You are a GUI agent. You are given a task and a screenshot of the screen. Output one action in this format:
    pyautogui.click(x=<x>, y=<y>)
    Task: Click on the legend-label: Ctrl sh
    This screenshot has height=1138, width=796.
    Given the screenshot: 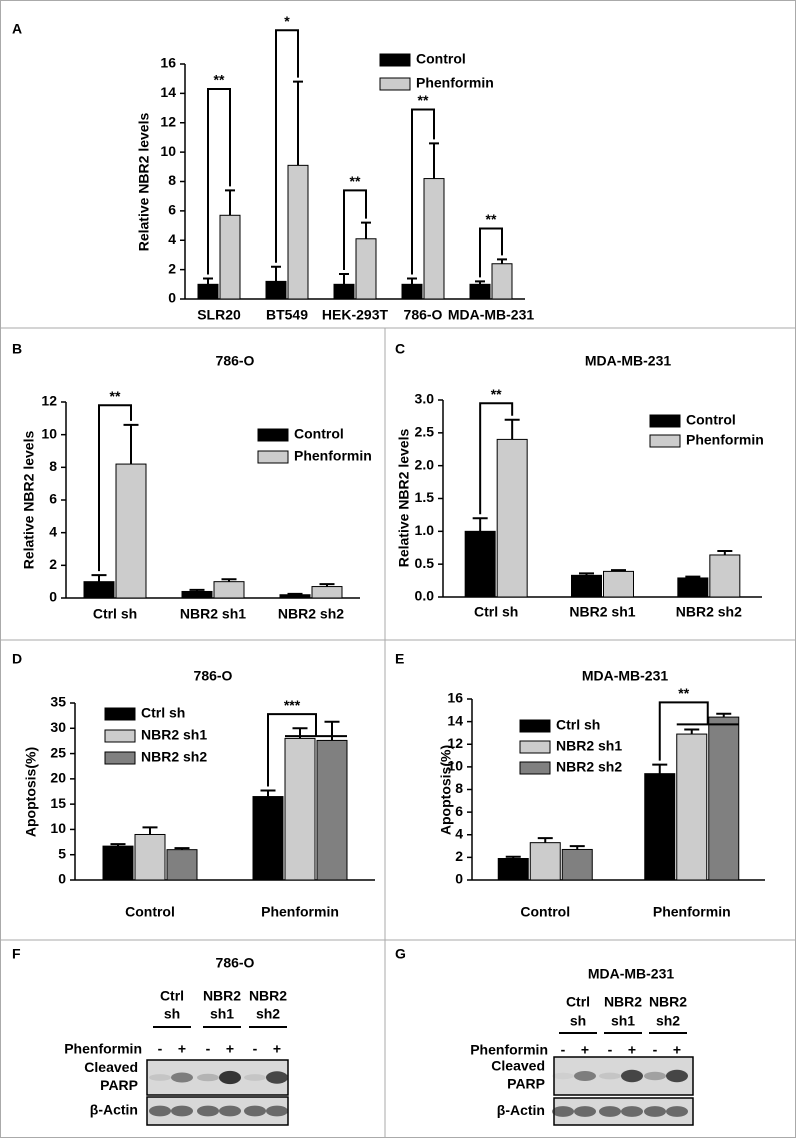 What is the action you would take?
    pyautogui.click(x=578, y=725)
    